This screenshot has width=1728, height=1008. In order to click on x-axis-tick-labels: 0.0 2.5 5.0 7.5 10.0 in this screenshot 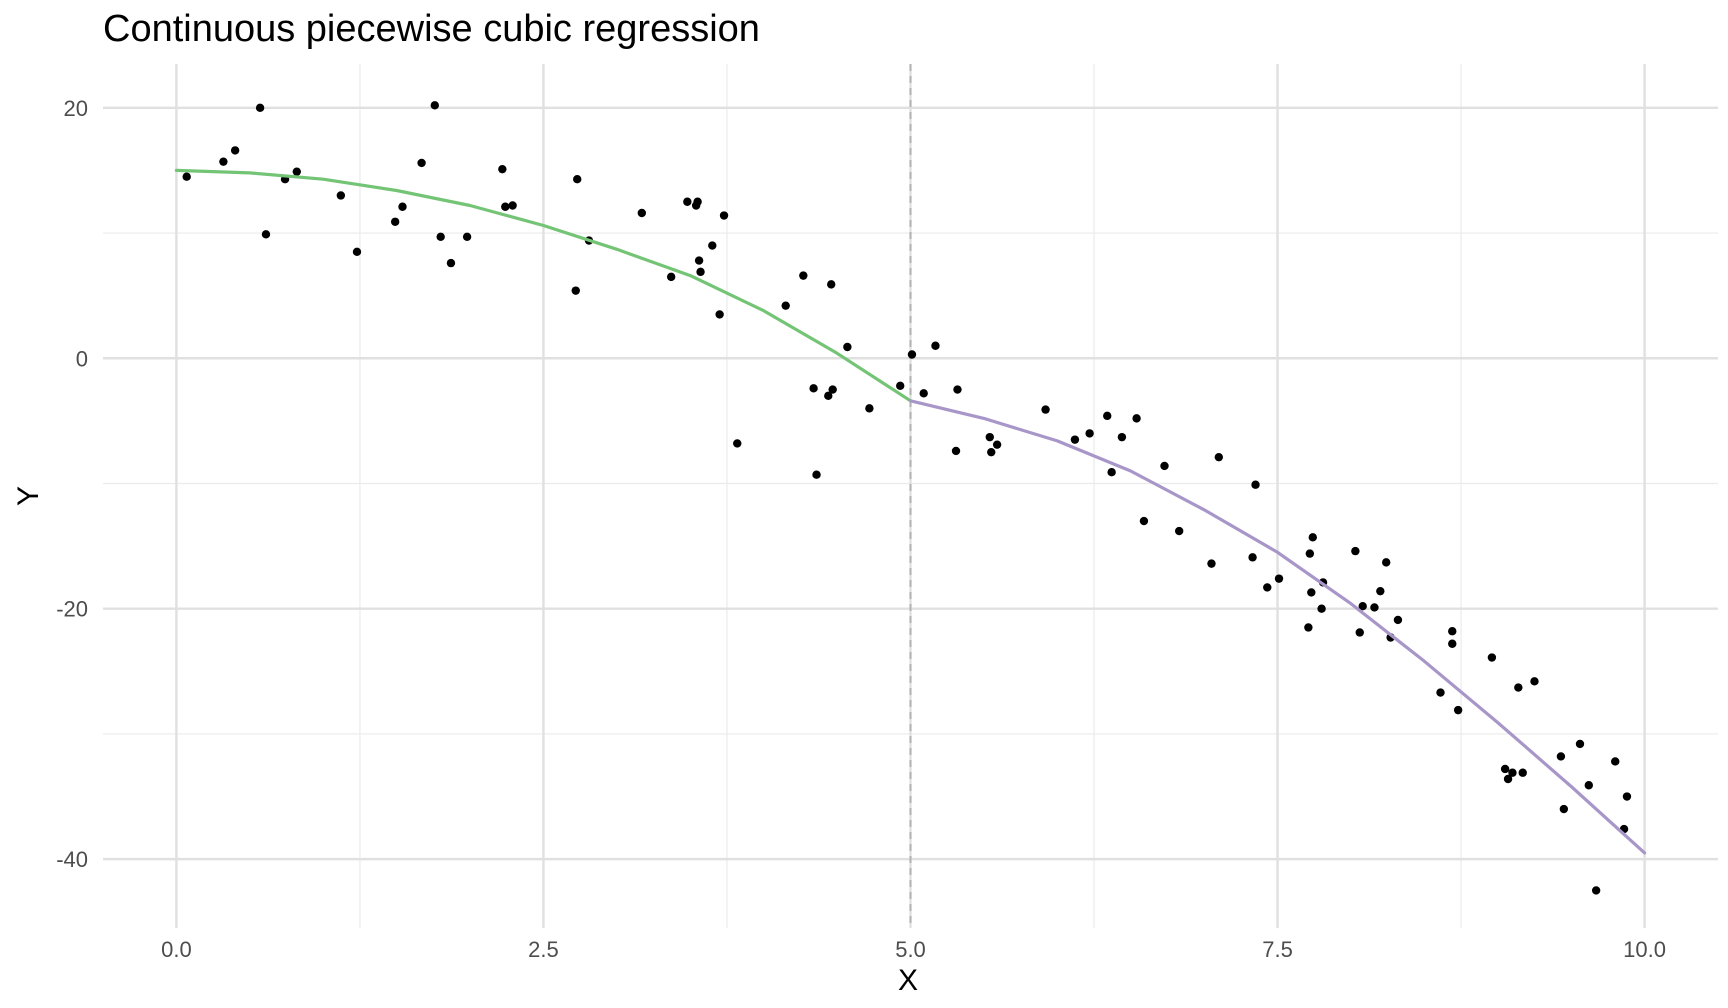, I will do `click(913, 949)`.